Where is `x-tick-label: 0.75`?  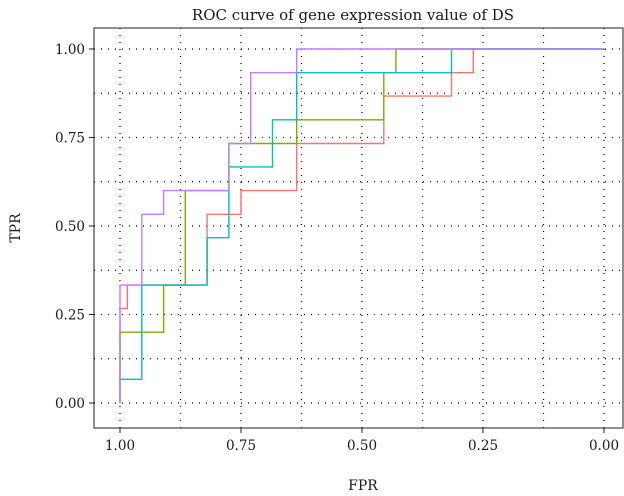
x-tick-label: 0.75 is located at coordinates (241, 446).